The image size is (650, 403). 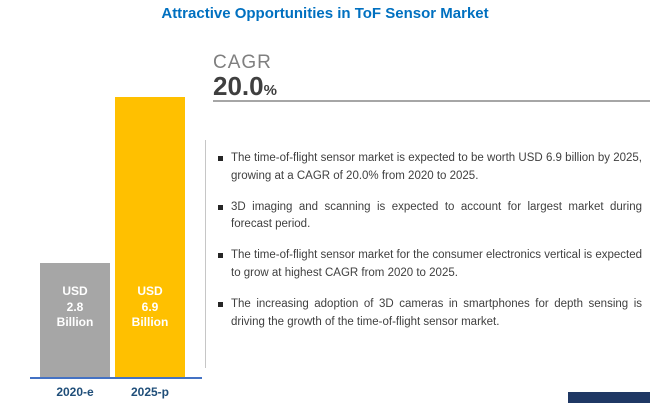 I want to click on cagr-label: CAGR, so click(x=242, y=62).